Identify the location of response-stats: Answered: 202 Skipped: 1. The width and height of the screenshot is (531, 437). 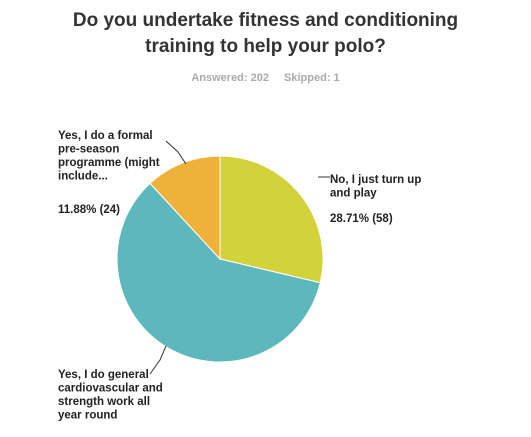
(265, 78).